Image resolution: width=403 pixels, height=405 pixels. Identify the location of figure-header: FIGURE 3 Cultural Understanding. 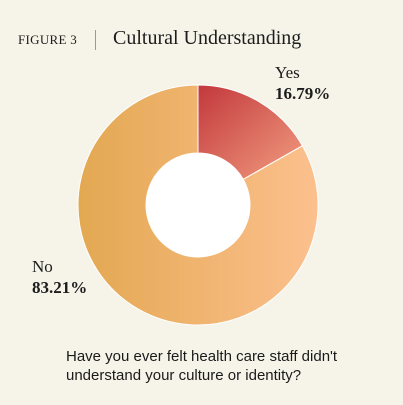
(203, 40).